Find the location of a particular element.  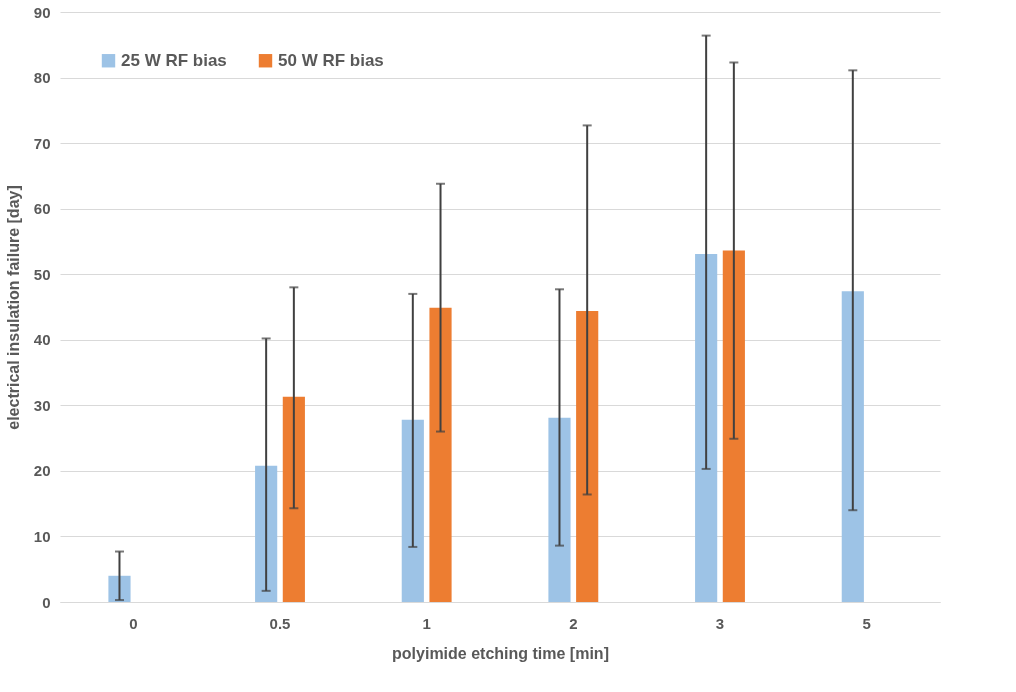

y-tick-label: 70 is located at coordinates (42, 143).